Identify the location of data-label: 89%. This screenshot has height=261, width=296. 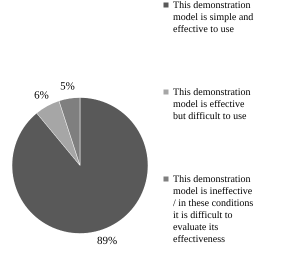
(107, 240).